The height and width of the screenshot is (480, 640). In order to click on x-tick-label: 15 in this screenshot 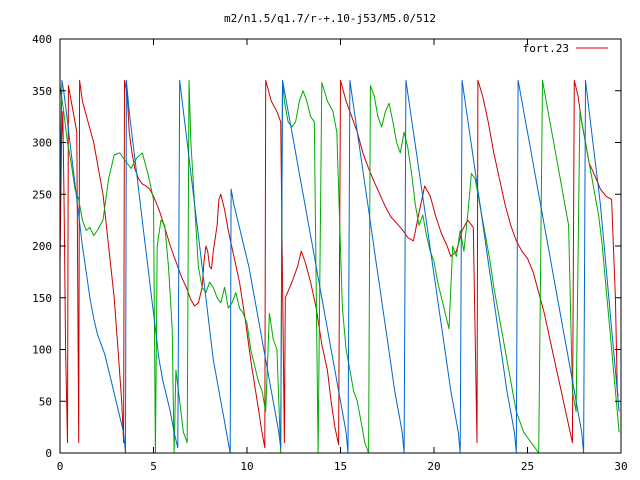, I will do `click(340, 466)`.